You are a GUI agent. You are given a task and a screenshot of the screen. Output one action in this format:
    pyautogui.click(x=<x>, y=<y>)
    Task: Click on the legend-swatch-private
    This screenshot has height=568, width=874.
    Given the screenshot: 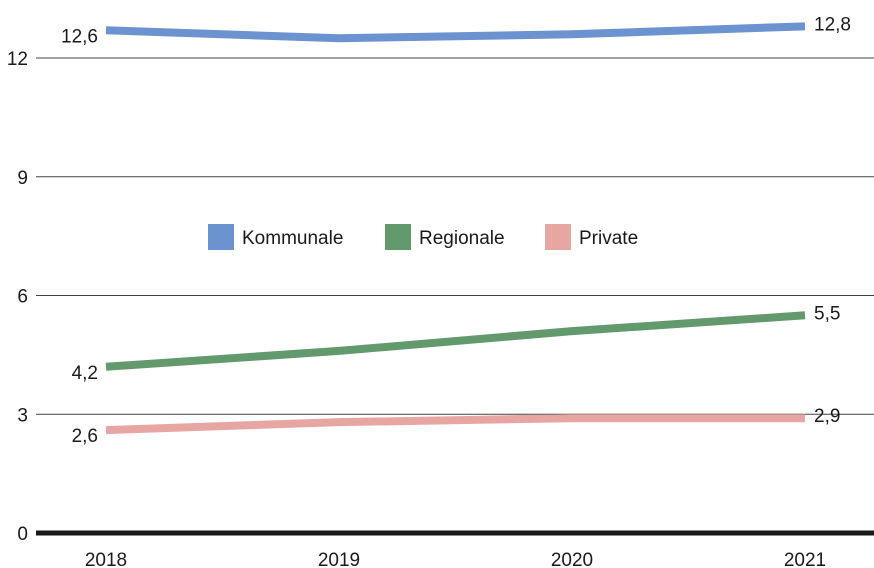 What is the action you would take?
    pyautogui.click(x=558, y=237)
    